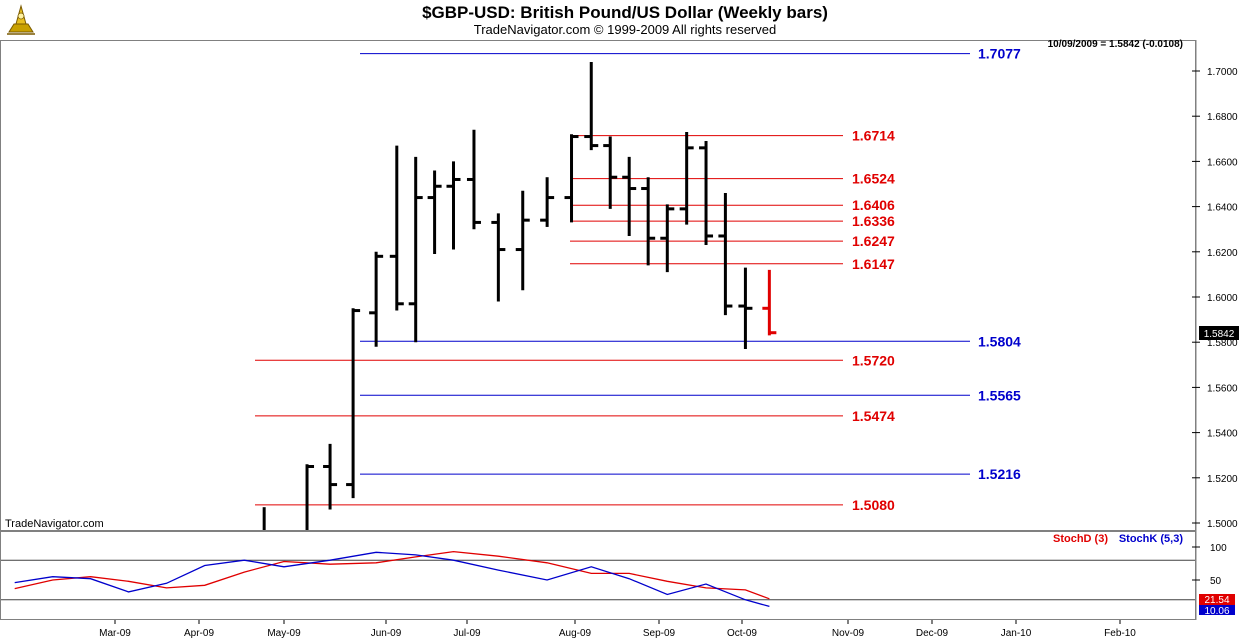 This screenshot has width=1250, height=643. Describe the element at coordinates (999, 54) in the screenshot. I see `level-label: 1.7077` at that location.